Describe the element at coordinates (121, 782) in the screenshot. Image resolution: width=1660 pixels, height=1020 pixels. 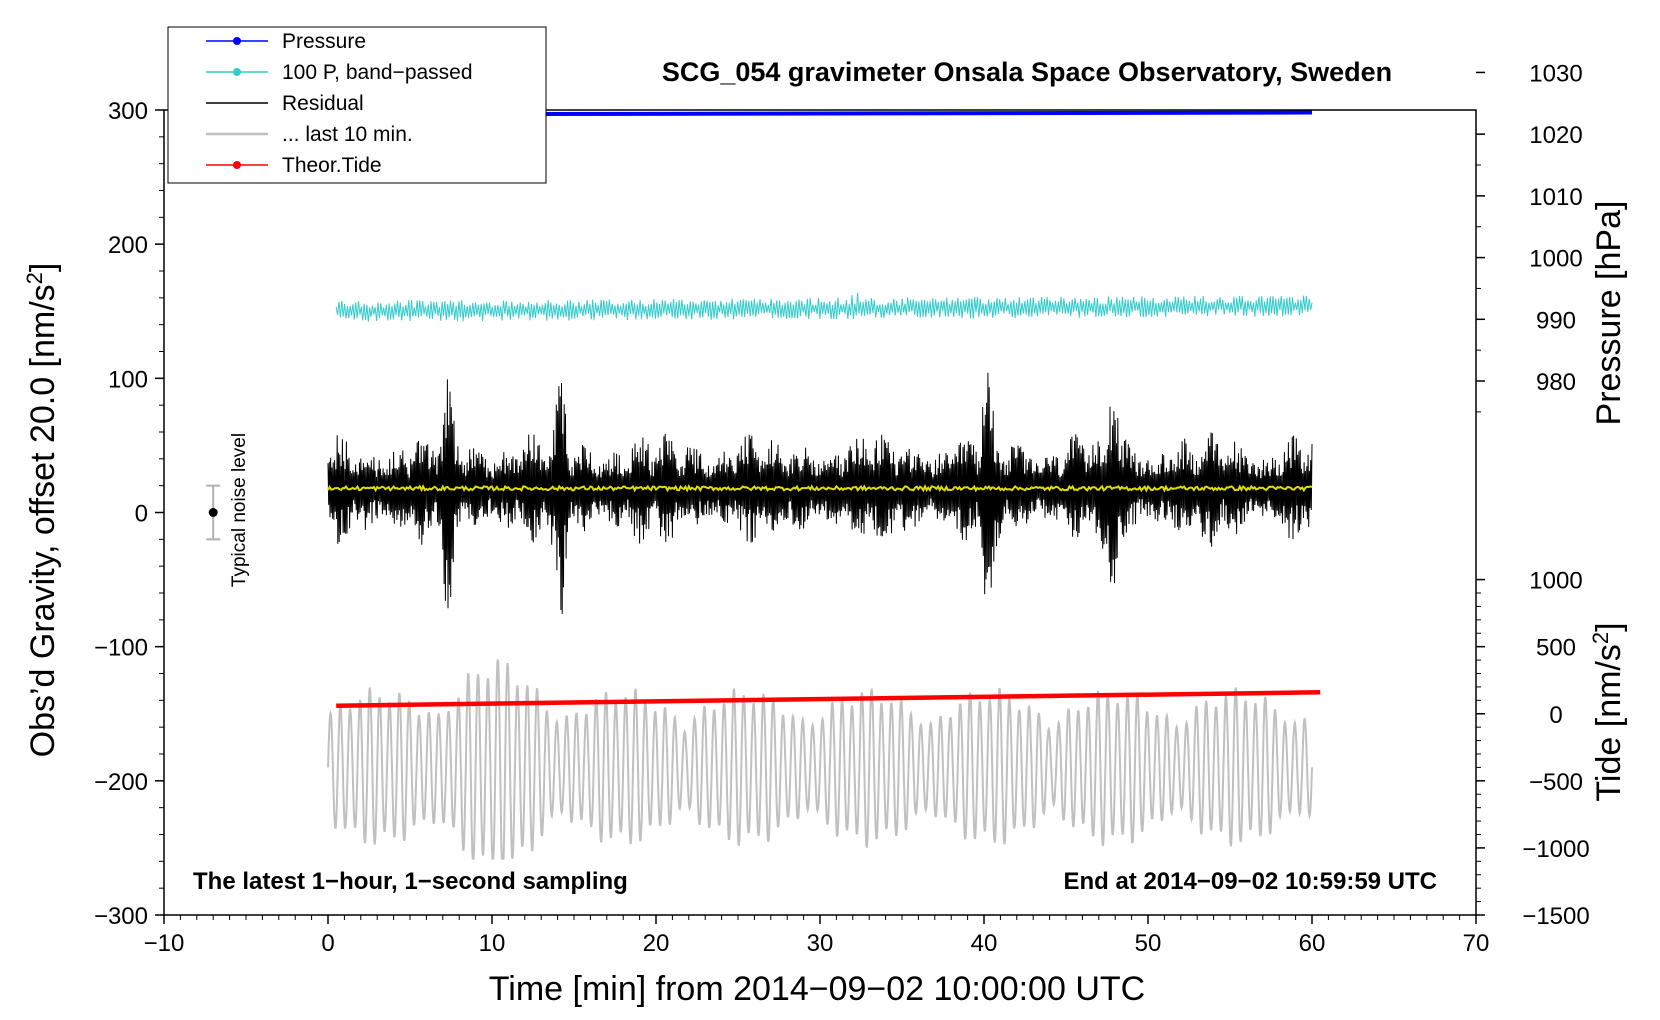
I see `y-left-tick-label: −200` at that location.